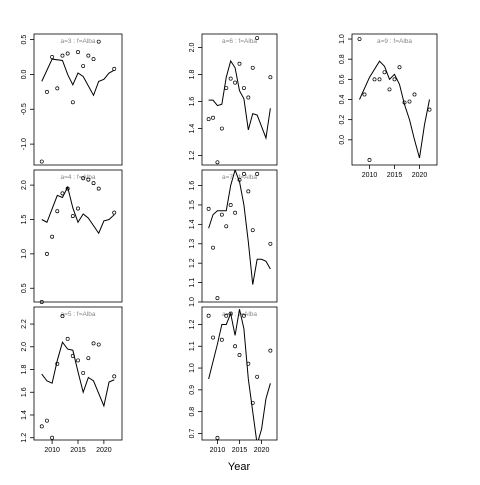 The height and width of the screenshot is (485, 480). What do you see at coordinates (370, 175) in the screenshot?
I see `x-tick-label: 2010` at bounding box center [370, 175].